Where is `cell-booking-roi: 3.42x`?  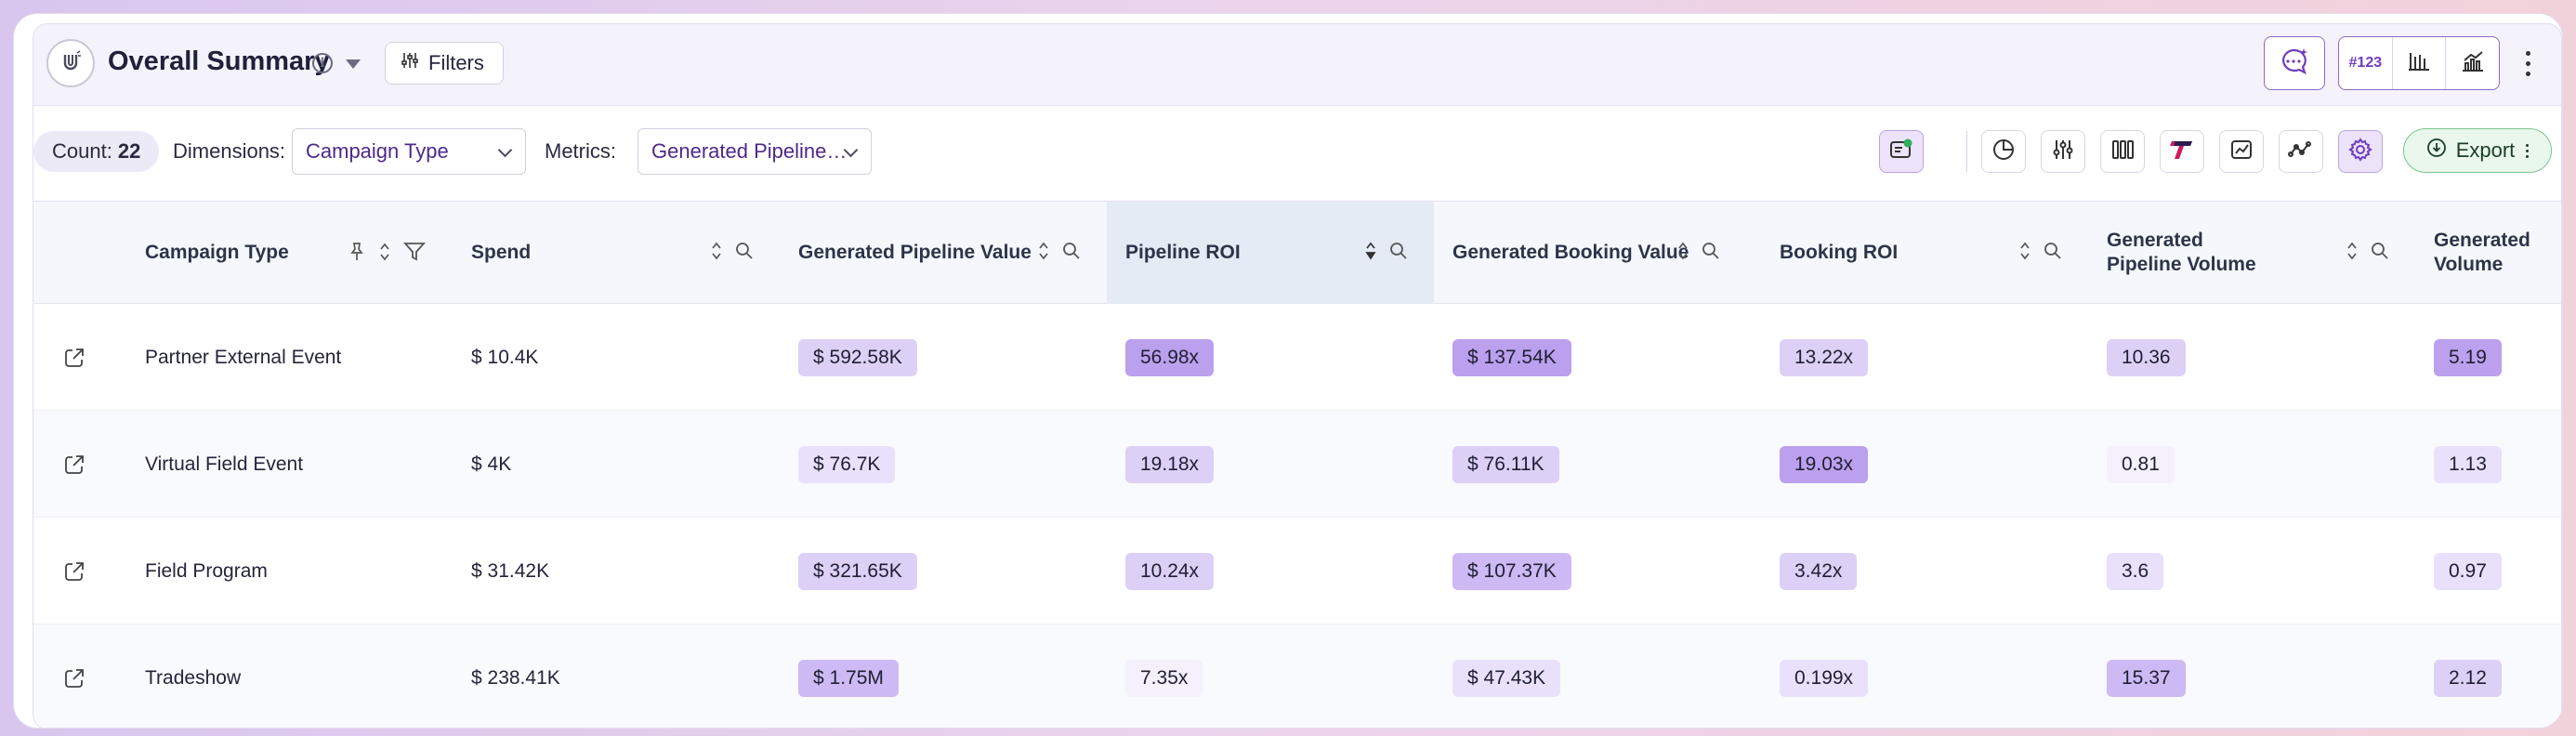 cell-booking-roi: 3.42x is located at coordinates (1819, 571).